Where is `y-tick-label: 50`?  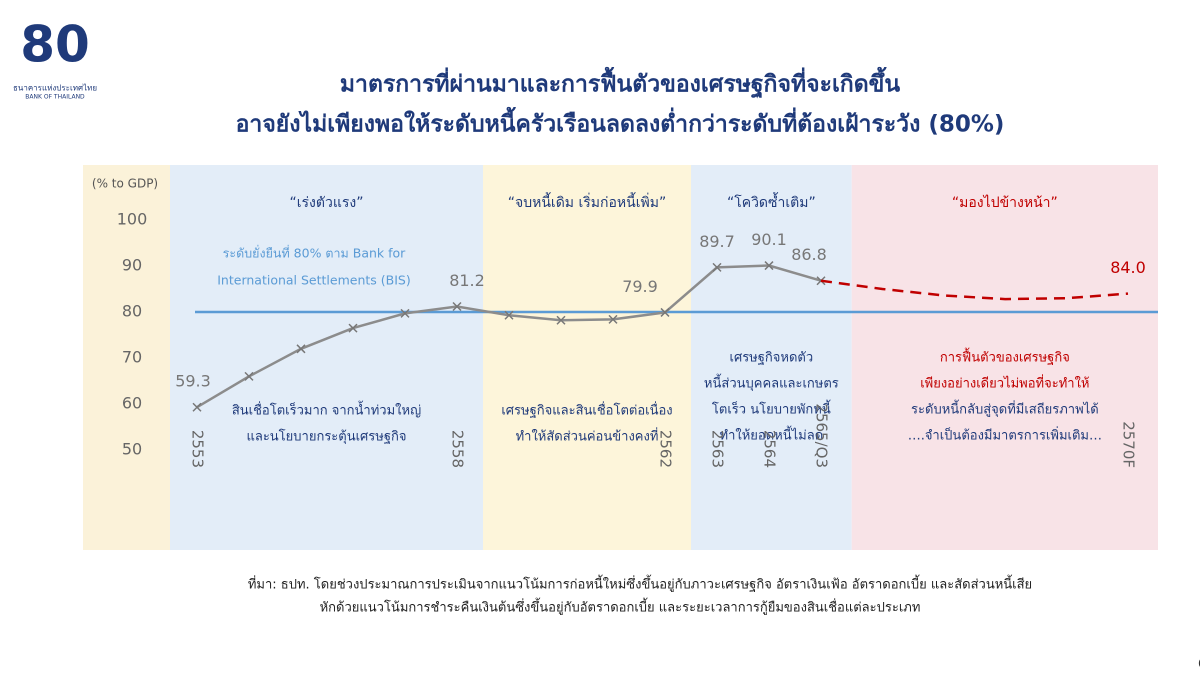 y-tick-label: 50 is located at coordinates (132, 449).